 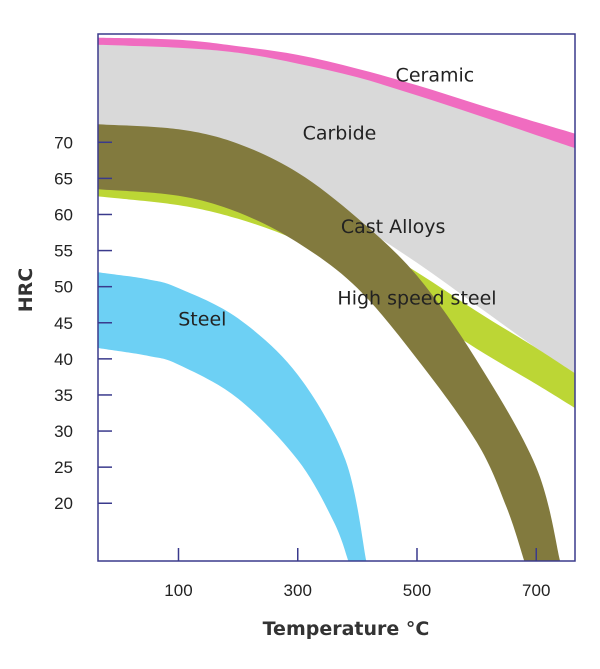 What do you see at coordinates (63, 467) in the screenshot?
I see `y-tick-label-25: 25` at bounding box center [63, 467].